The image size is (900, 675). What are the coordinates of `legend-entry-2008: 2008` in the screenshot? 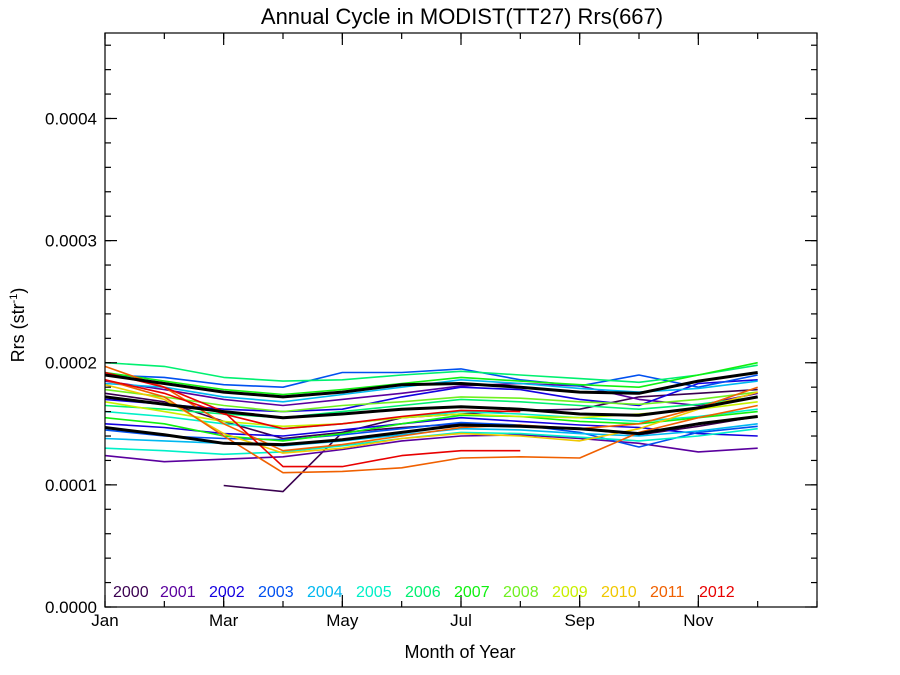 It's located at (521, 592).